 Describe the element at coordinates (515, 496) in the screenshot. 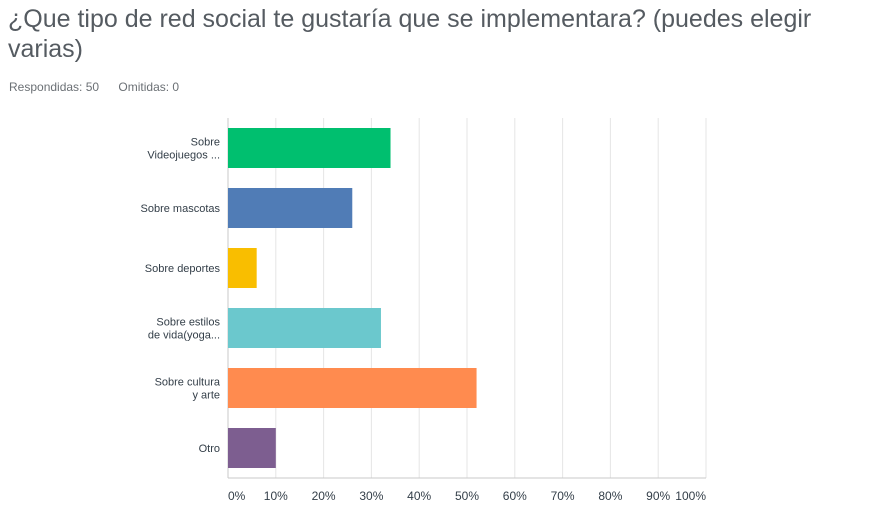

I see `x-tick-label: 60%` at that location.